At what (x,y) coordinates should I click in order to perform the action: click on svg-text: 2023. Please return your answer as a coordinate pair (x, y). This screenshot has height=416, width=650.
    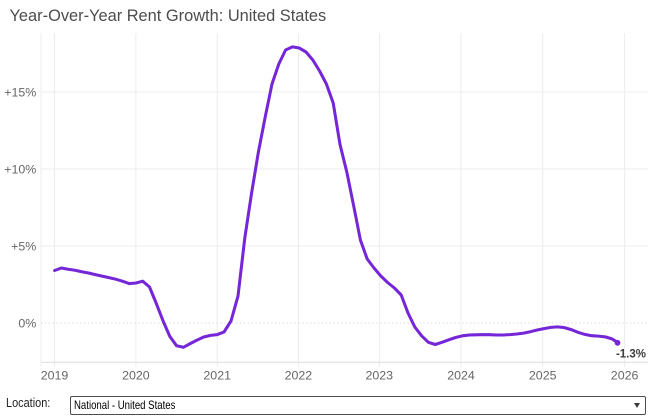
    Looking at the image, I should click on (380, 376).